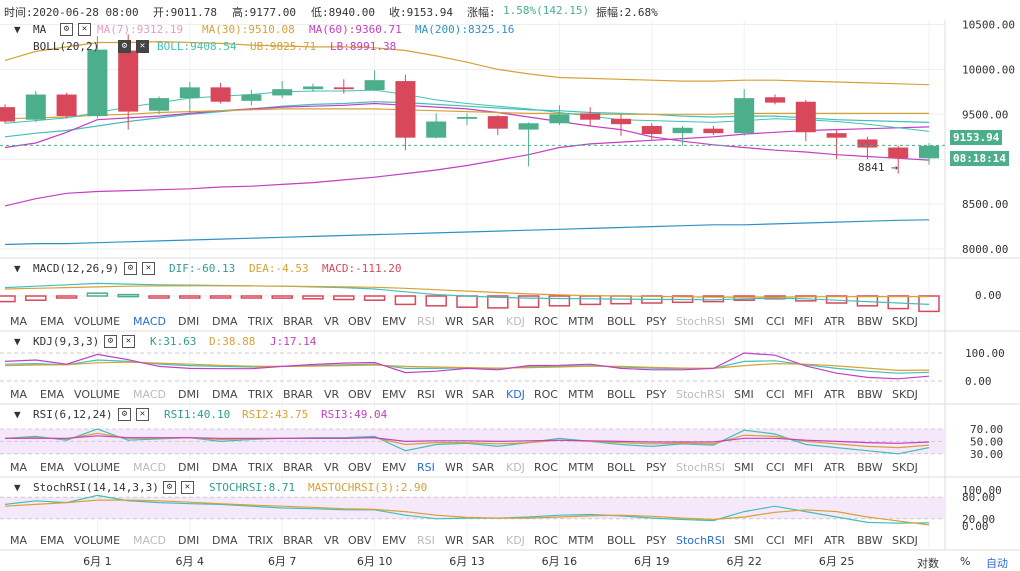 Image resolution: width=1020 pixels, height=571 pixels. I want to click on auto-scale-toggle: 自动, so click(997, 563).